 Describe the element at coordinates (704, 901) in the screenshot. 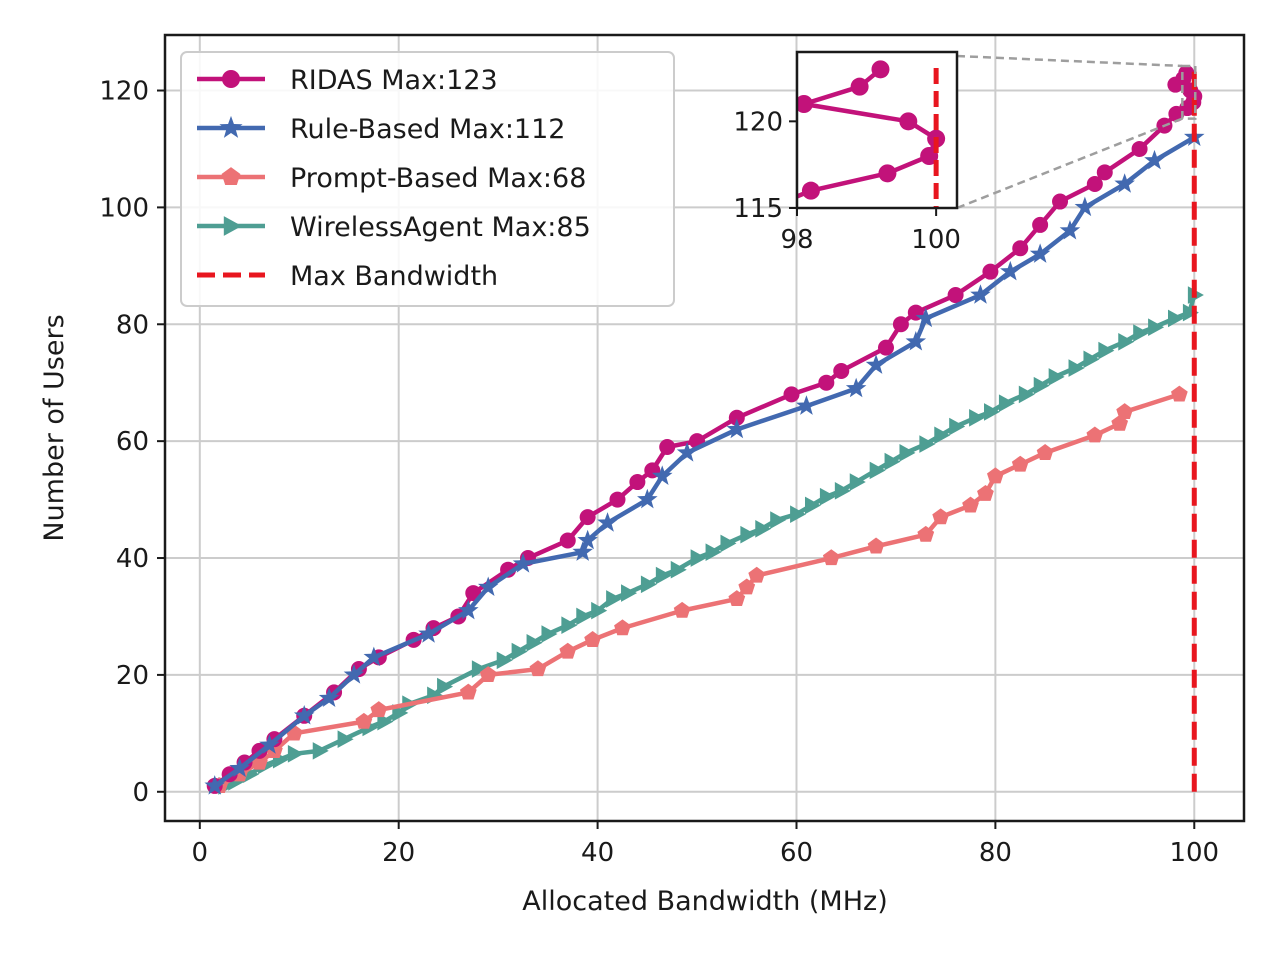

I see `x-axis-label: Allocated Bandwidth (MHz)` at that location.